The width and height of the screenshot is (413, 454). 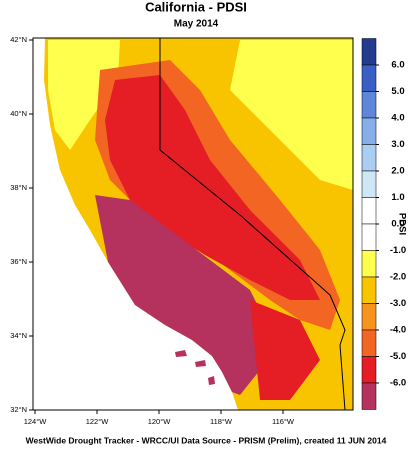 What do you see at coordinates (398, 383) in the screenshot?
I see `colorbar-label: -6.0` at bounding box center [398, 383].